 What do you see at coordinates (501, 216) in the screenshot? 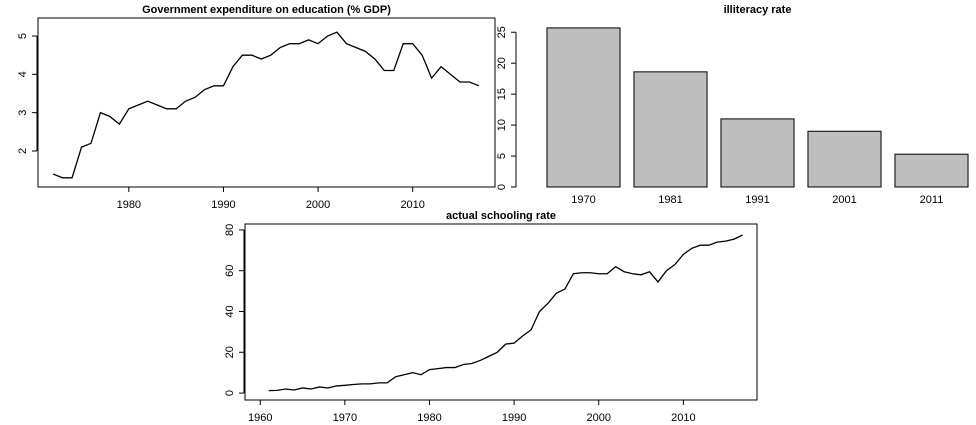
I see `chart-title: actual schooling rate` at bounding box center [501, 216].